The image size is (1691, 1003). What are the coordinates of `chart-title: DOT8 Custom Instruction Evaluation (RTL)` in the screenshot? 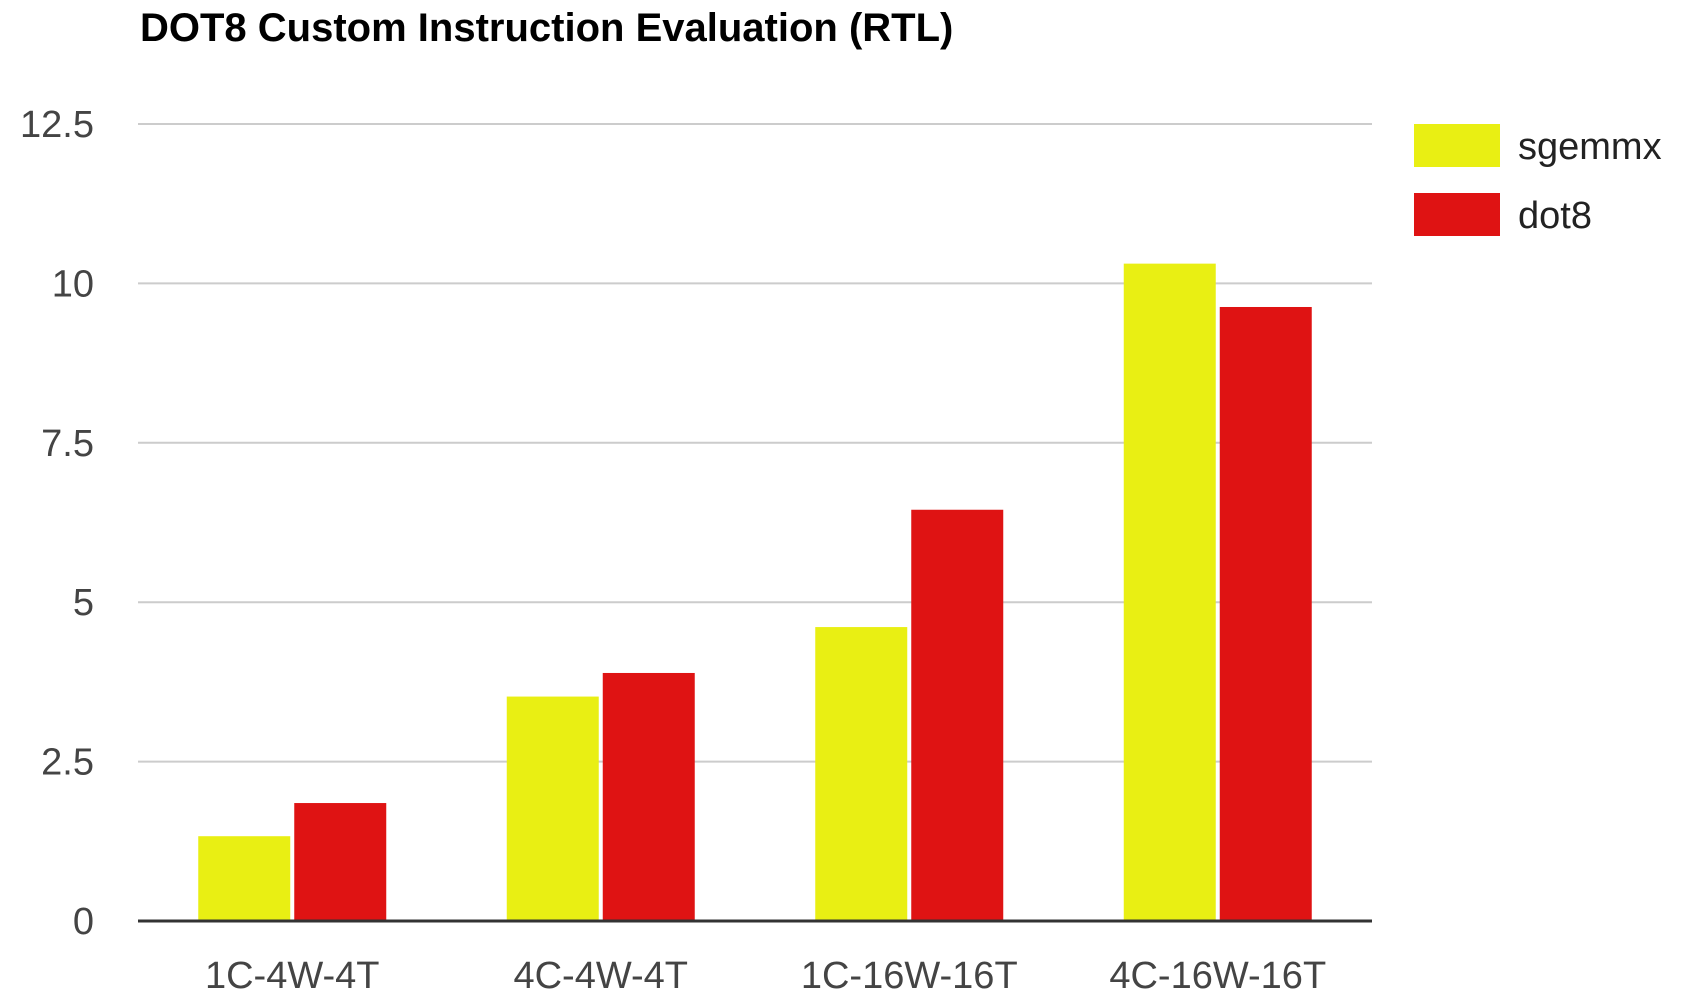 It's located at (547, 28).